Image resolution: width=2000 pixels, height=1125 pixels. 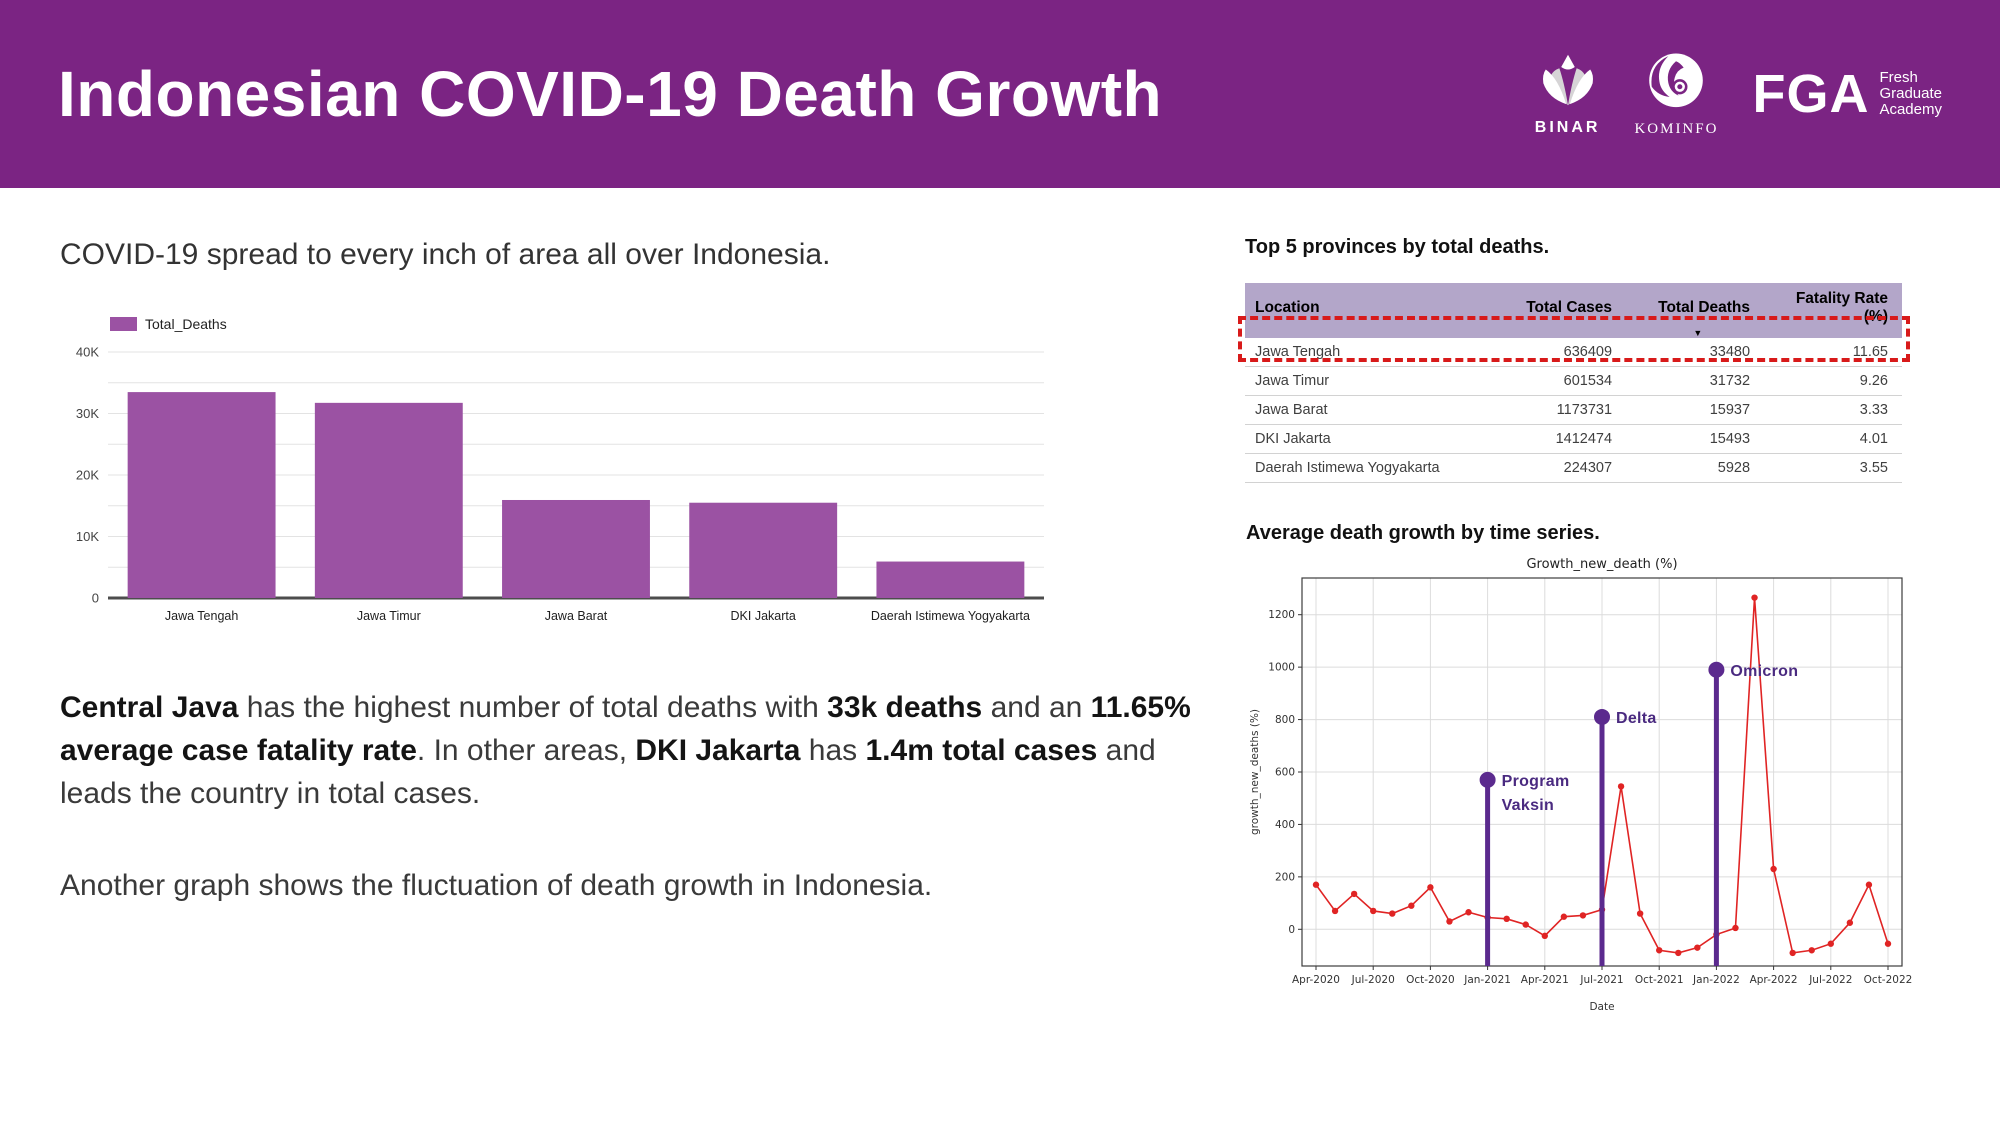 I want to click on svg-text: 200, so click(x=1285, y=877).